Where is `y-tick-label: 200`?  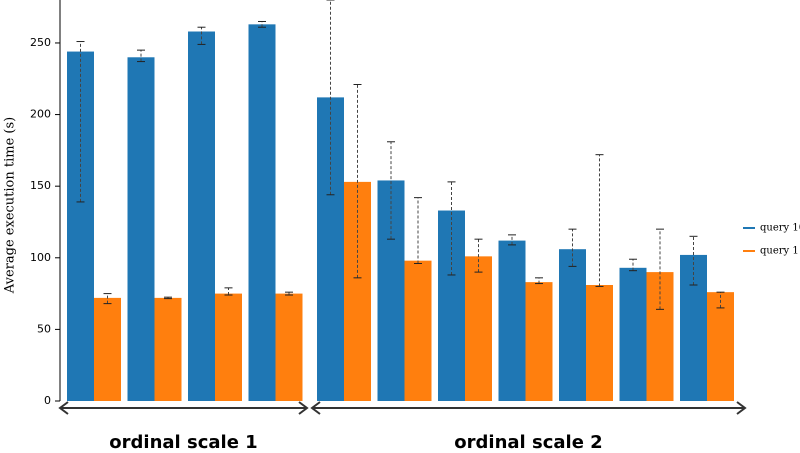
y-tick-label: 200 is located at coordinates (40, 114).